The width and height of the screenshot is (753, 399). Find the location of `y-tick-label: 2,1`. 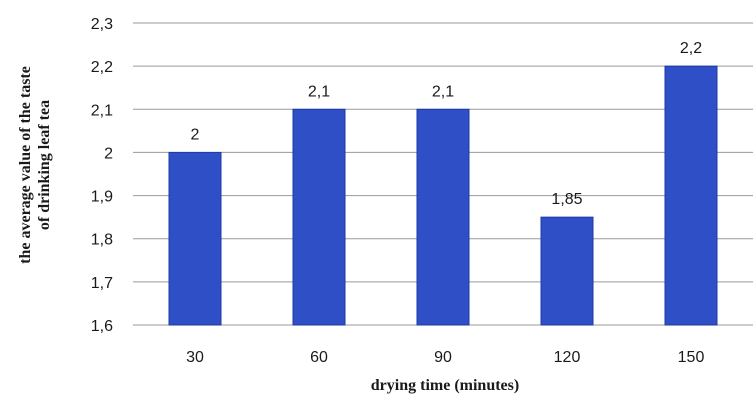

y-tick-label: 2,1 is located at coordinates (102, 110).